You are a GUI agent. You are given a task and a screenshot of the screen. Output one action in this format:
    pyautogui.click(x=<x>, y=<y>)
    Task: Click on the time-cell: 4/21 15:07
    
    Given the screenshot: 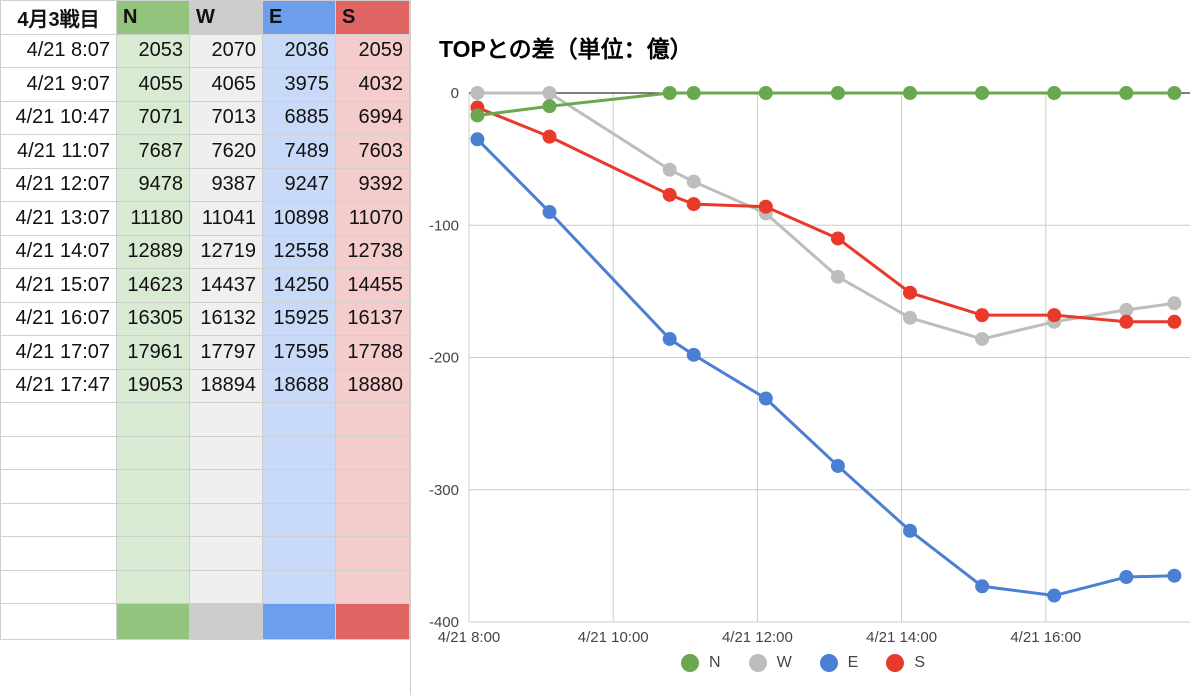 What is the action you would take?
    pyautogui.click(x=58, y=285)
    